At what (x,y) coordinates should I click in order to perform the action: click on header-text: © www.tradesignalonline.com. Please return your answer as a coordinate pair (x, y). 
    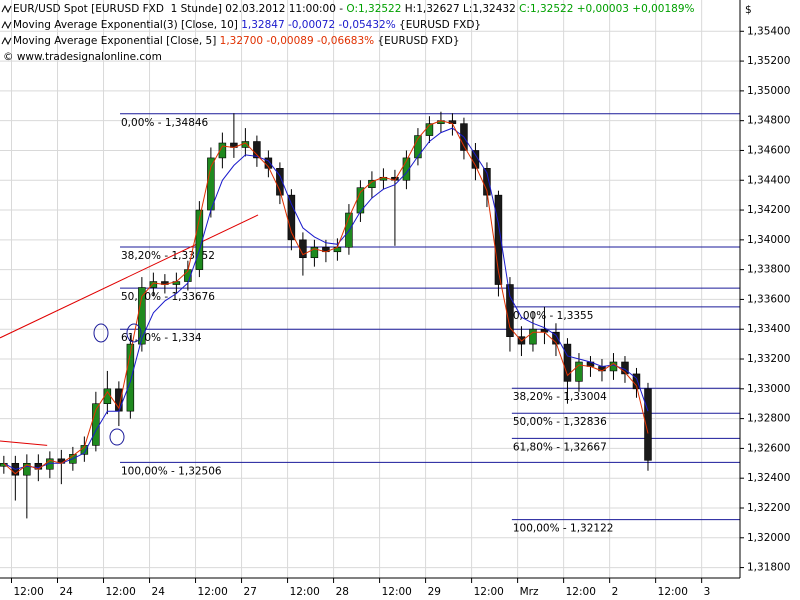
    Looking at the image, I should click on (82, 57).